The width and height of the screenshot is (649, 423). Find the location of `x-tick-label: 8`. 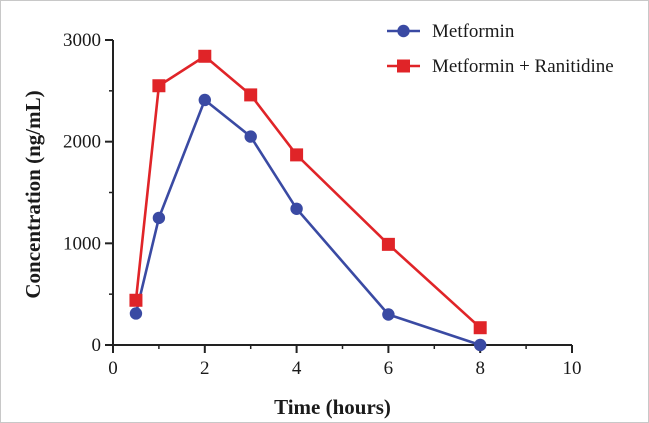

x-tick-label: 8 is located at coordinates (480, 368).